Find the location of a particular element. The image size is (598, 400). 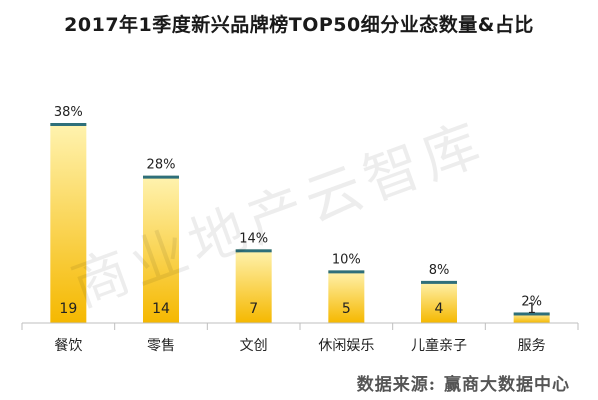

bar-count-label: 14 is located at coordinates (161, 309).